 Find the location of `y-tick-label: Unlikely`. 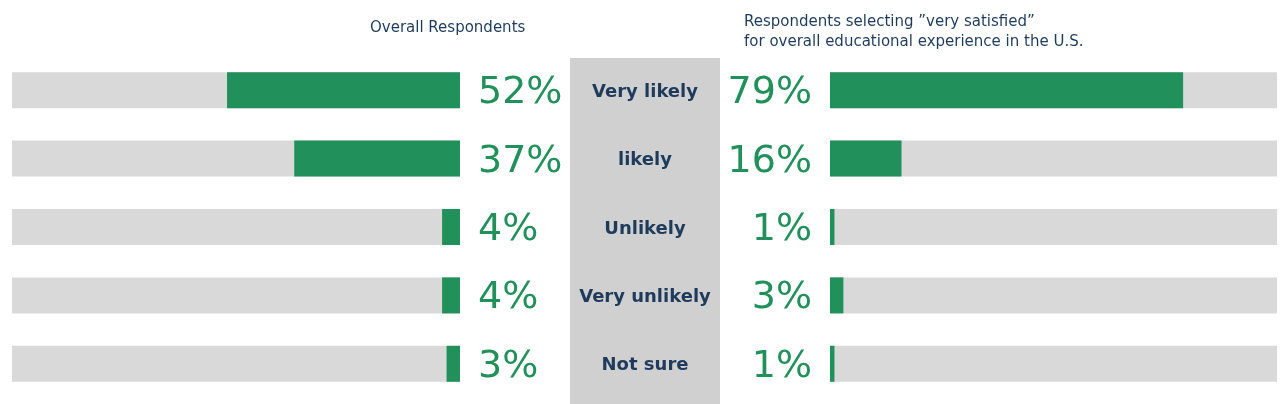

y-tick-label: Unlikely is located at coordinates (645, 227).